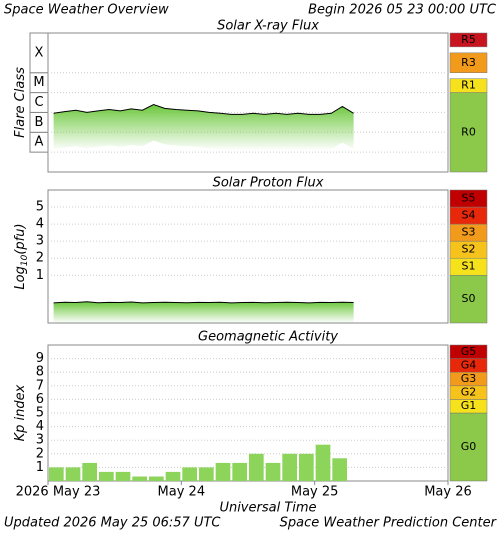 This screenshot has width=500, height=533. What do you see at coordinates (39, 122) in the screenshot?
I see `class-label: B` at bounding box center [39, 122].